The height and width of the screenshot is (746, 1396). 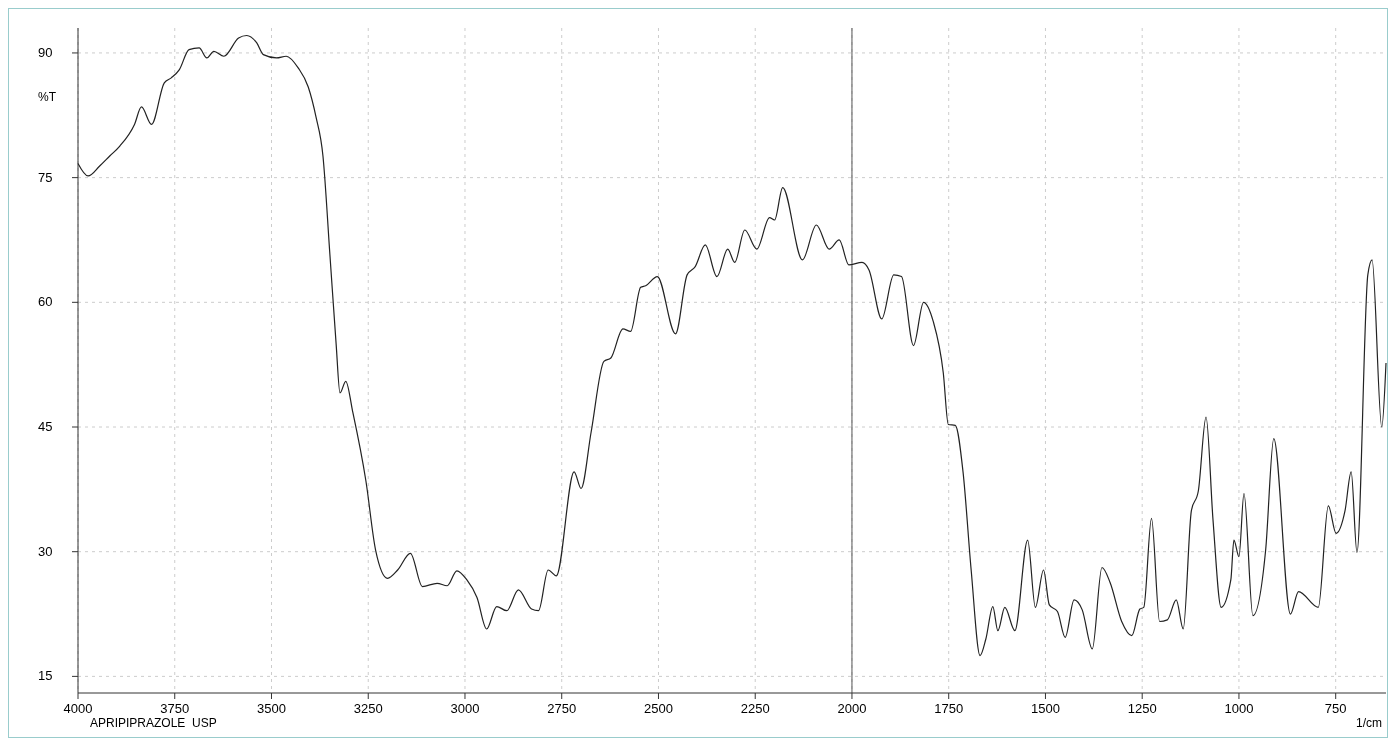 I want to click on x-tick-label: 4000, so click(x=78, y=708).